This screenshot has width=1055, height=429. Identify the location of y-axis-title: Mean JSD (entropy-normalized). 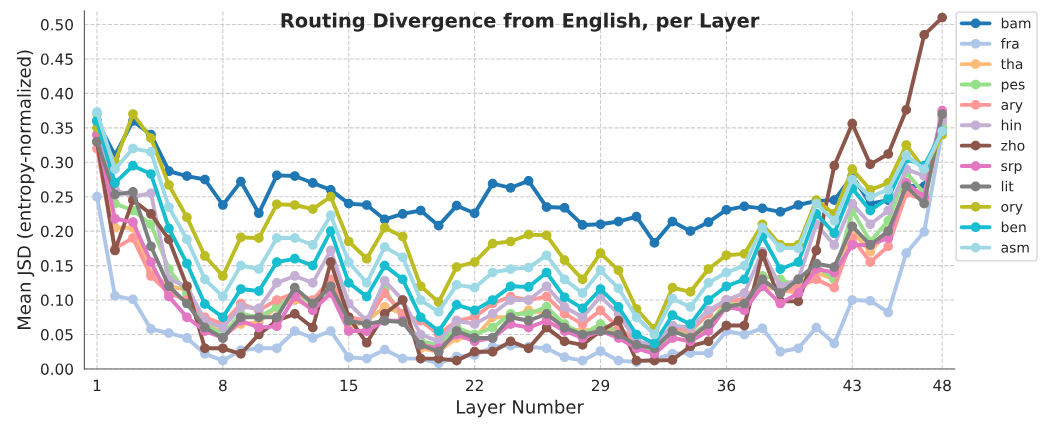
(25, 189).